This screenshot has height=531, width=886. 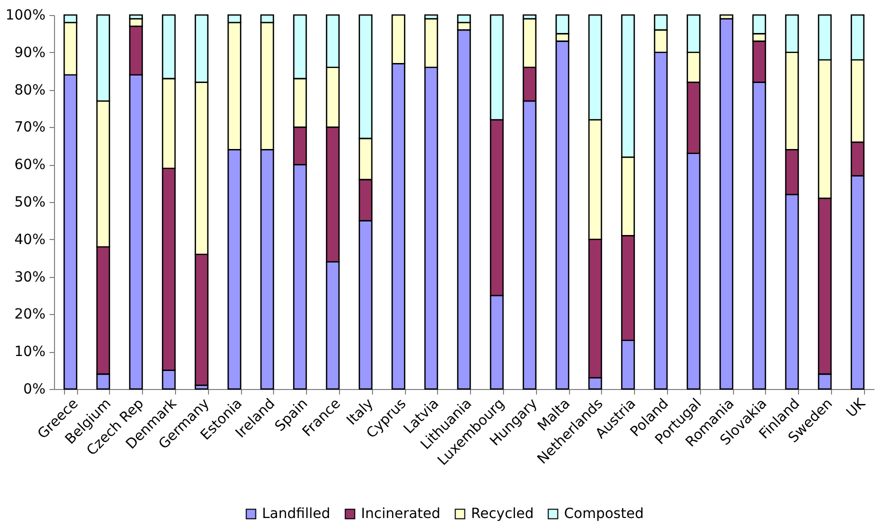 I want to click on y-tick-label: 40%, so click(x=30, y=240).